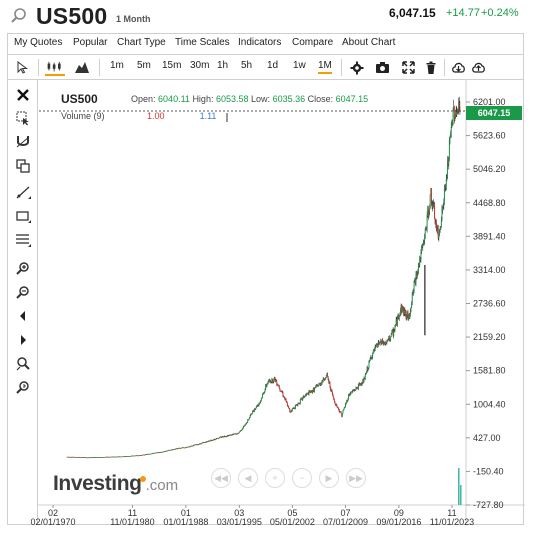 This screenshot has width=533, height=533. Describe the element at coordinates (247, 65) in the screenshot. I see `timeframe-5h: 5h` at that location.